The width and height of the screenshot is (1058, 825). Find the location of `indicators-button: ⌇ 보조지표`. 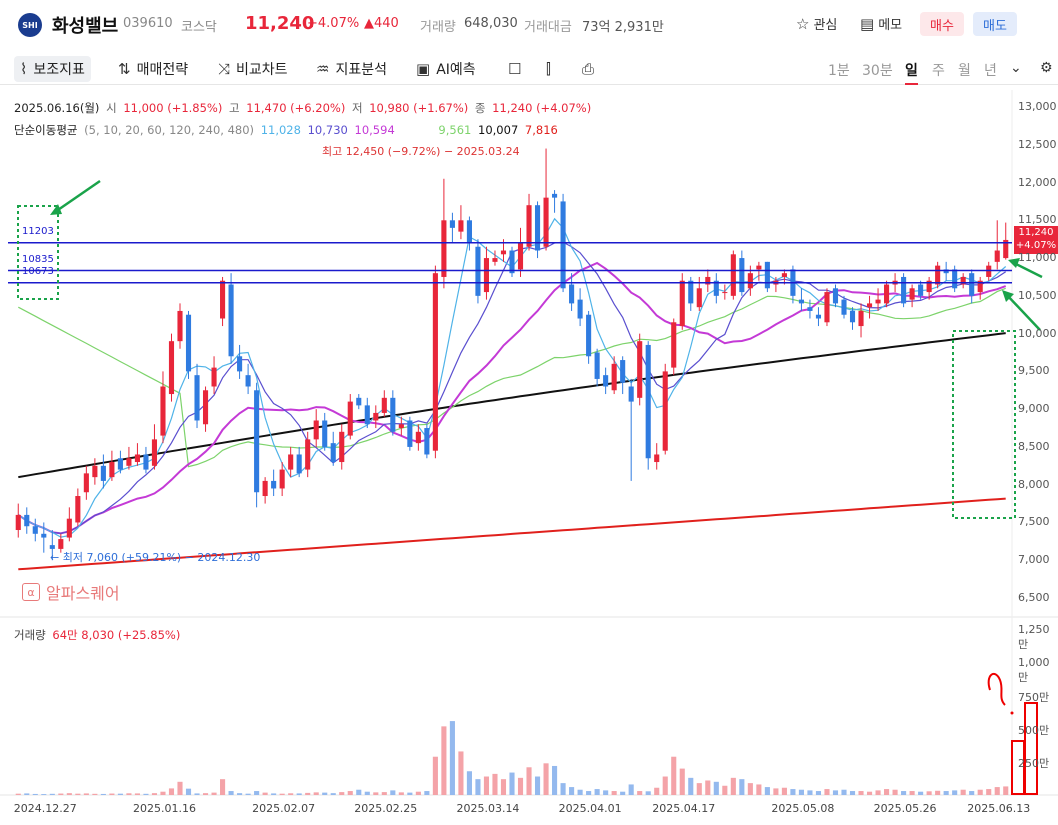

indicators-button: ⌇ 보조지표 is located at coordinates (52, 69).